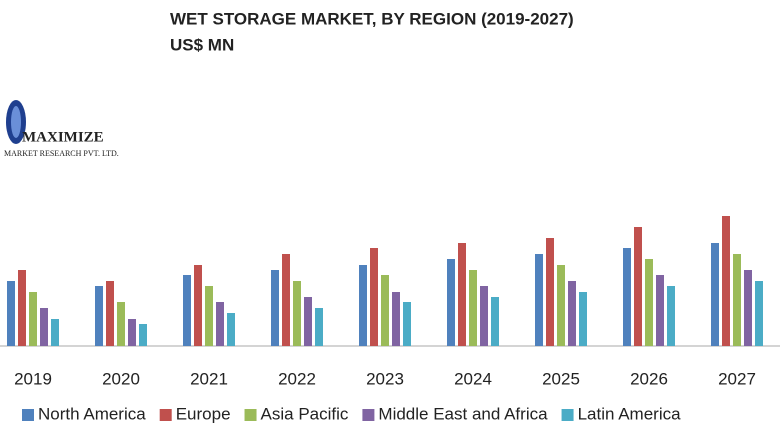 This screenshot has height=440, width=780. Describe the element at coordinates (202, 44) in the screenshot. I see `chart-subtitle: US$ MN` at that location.